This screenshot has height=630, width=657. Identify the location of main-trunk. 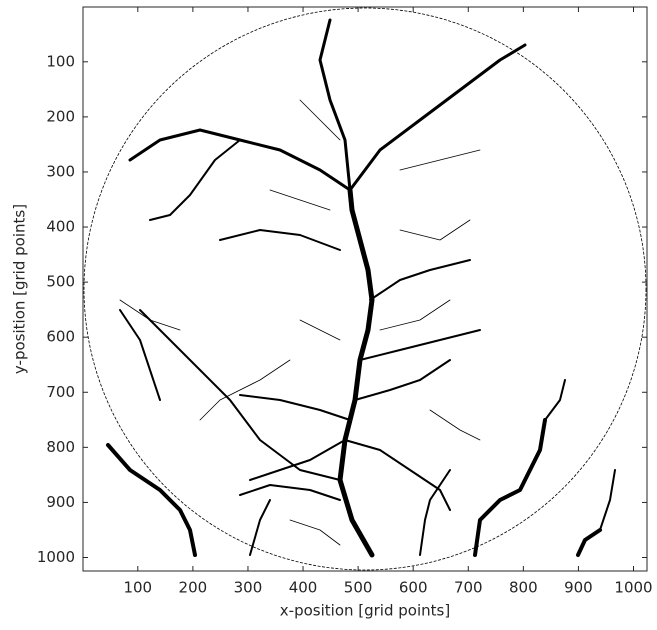
(356, 372).